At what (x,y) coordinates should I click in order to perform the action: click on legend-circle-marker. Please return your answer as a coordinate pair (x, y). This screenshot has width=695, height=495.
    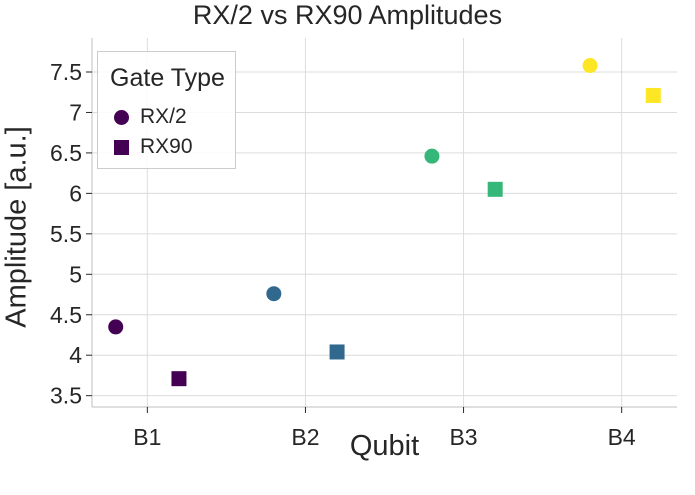
    Looking at the image, I should click on (121, 117).